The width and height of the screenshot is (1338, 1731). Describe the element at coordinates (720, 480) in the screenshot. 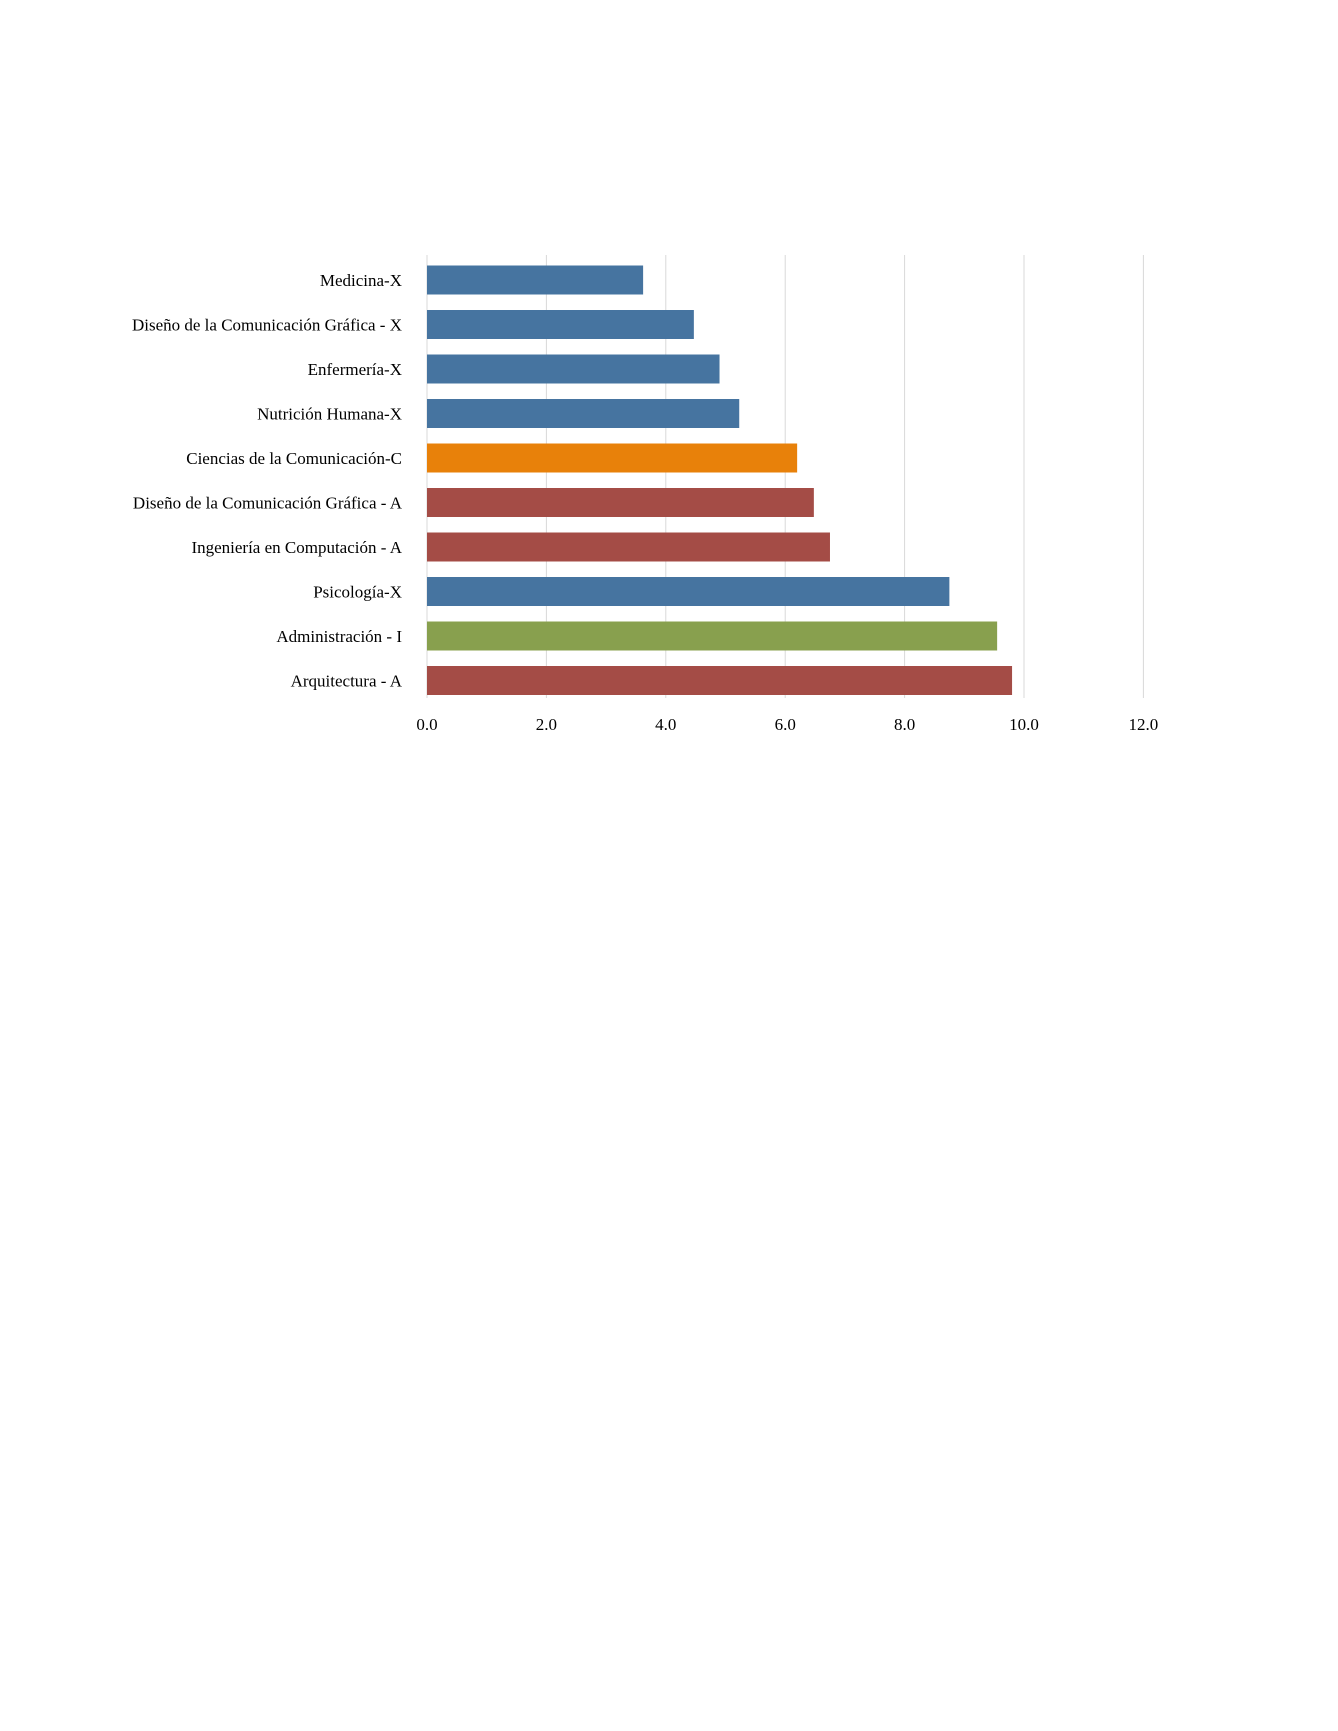

I see `bars` at that location.